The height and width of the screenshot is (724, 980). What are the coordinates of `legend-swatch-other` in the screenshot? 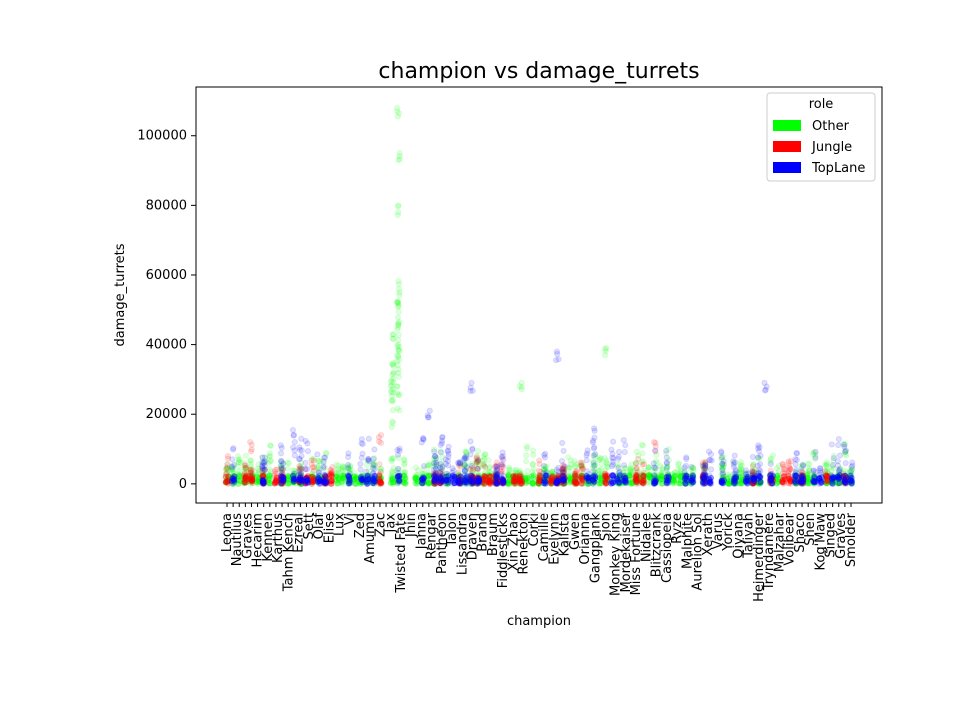 It's located at (787, 125).